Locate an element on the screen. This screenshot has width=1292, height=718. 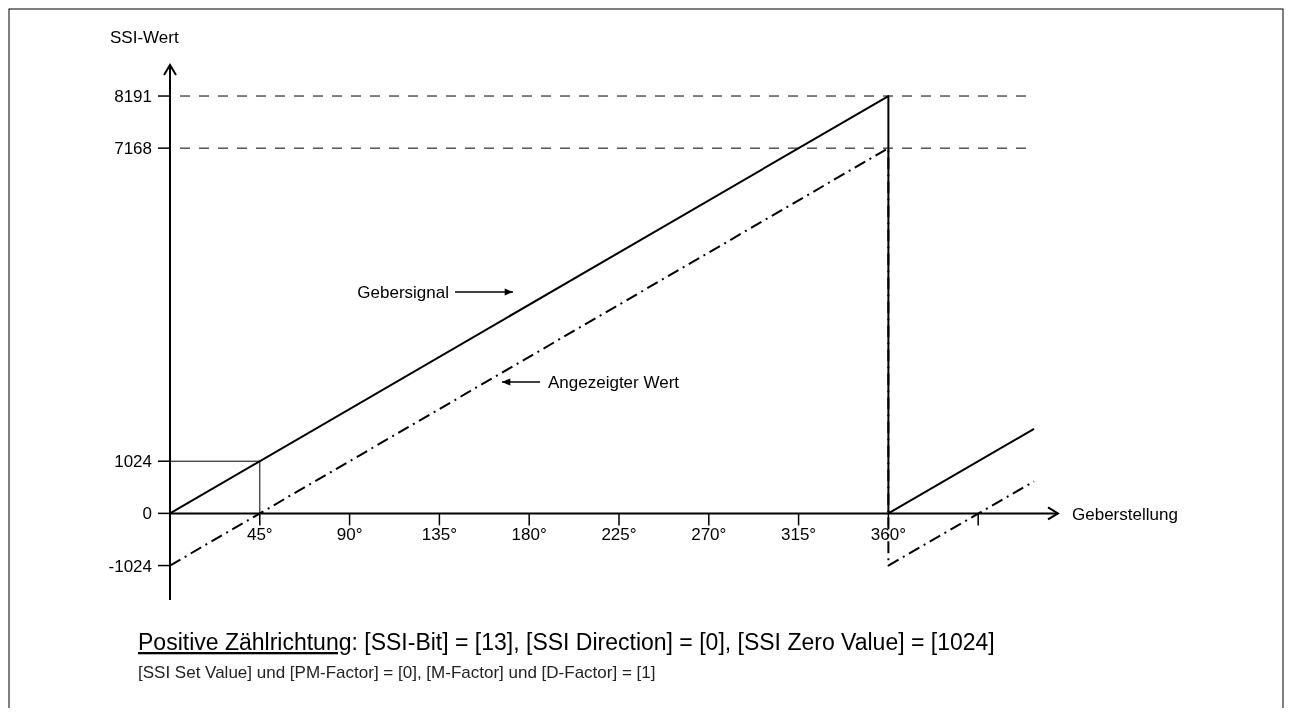
x-tick-label: 45° is located at coordinates (259, 535).